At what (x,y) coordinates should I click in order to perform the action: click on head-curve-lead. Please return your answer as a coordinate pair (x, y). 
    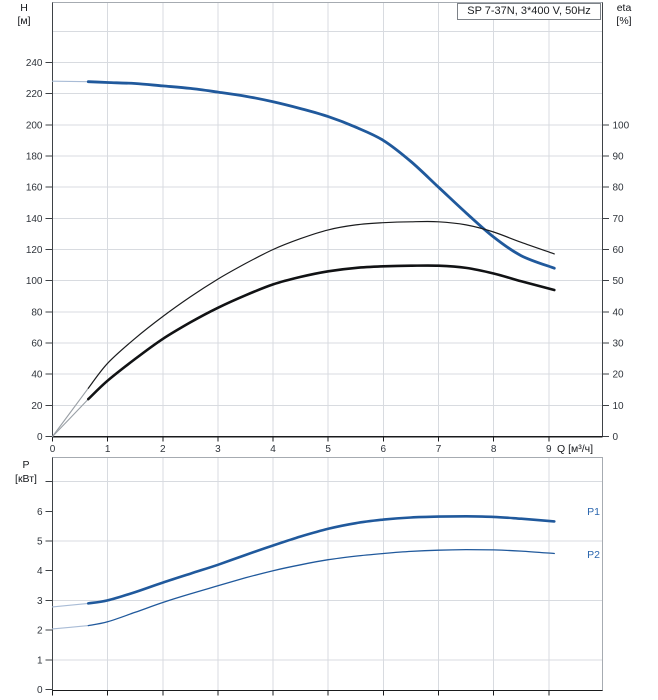
    Looking at the image, I should click on (70, 81).